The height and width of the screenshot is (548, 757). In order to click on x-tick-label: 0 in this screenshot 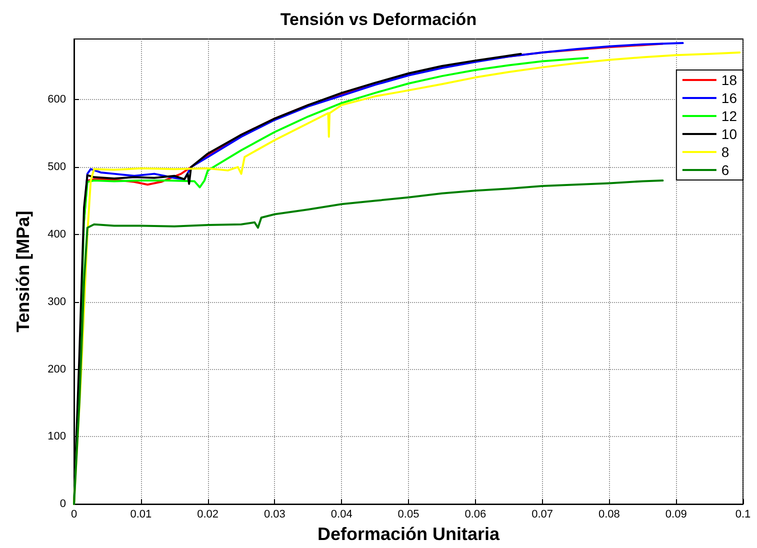, I will do `click(74, 514)`.